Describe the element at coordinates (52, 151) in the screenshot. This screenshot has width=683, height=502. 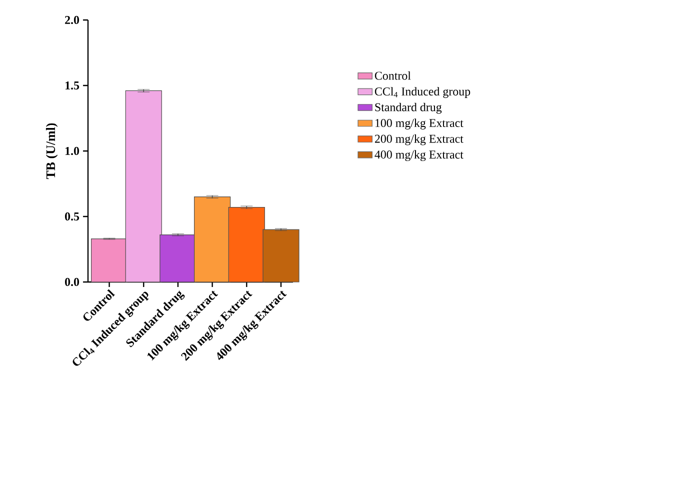
I see `y-axis-title: TB (U/ml)` at that location.